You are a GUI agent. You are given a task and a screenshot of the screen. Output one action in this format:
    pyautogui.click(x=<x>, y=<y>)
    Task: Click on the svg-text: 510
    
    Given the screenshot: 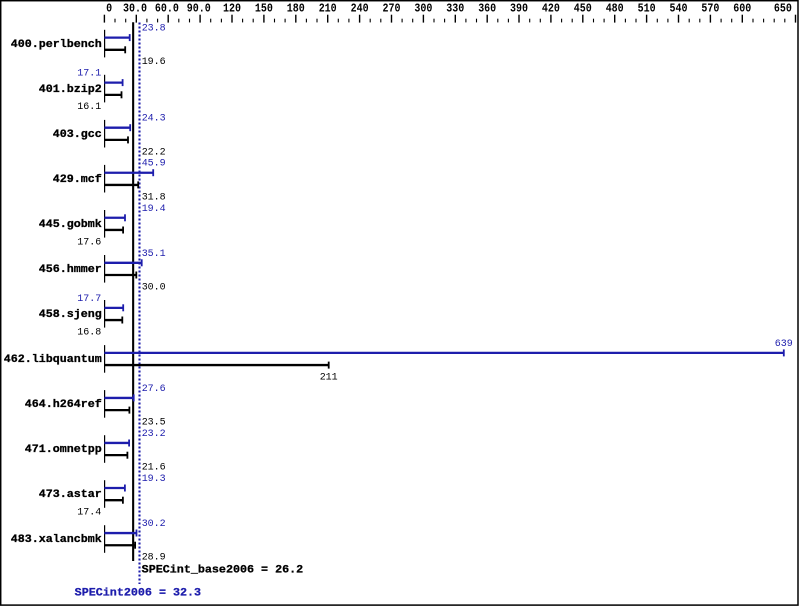 What is the action you would take?
    pyautogui.click(x=647, y=8)
    